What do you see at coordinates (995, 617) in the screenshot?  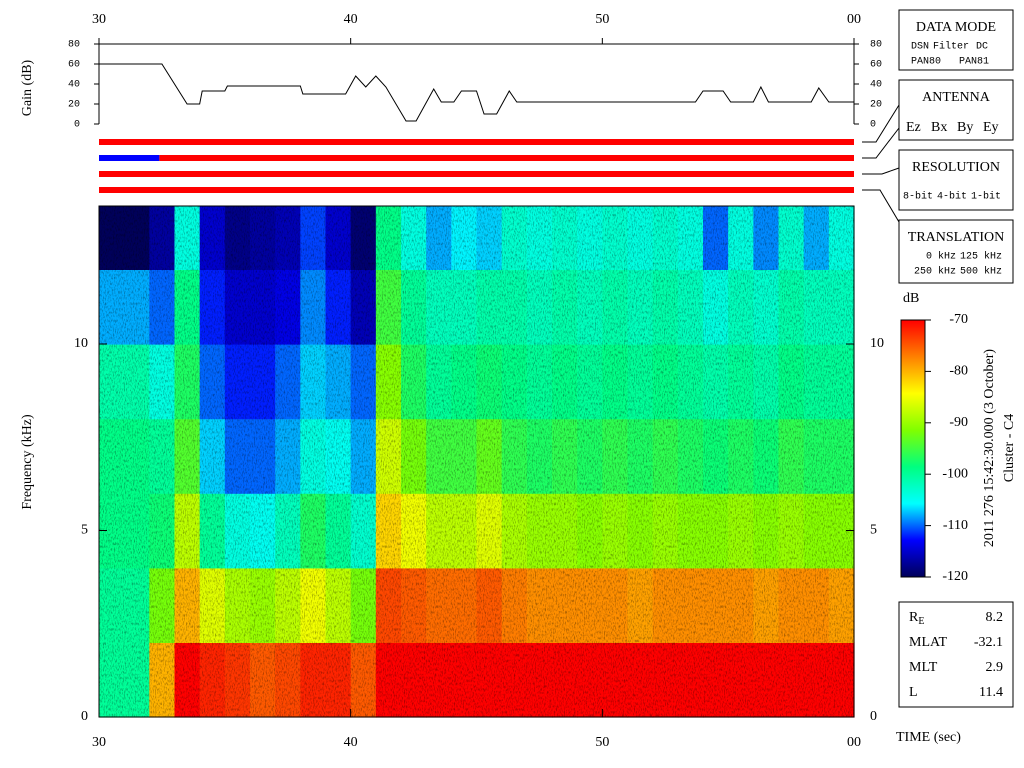 I see `info-value: 8.2` at bounding box center [995, 617].